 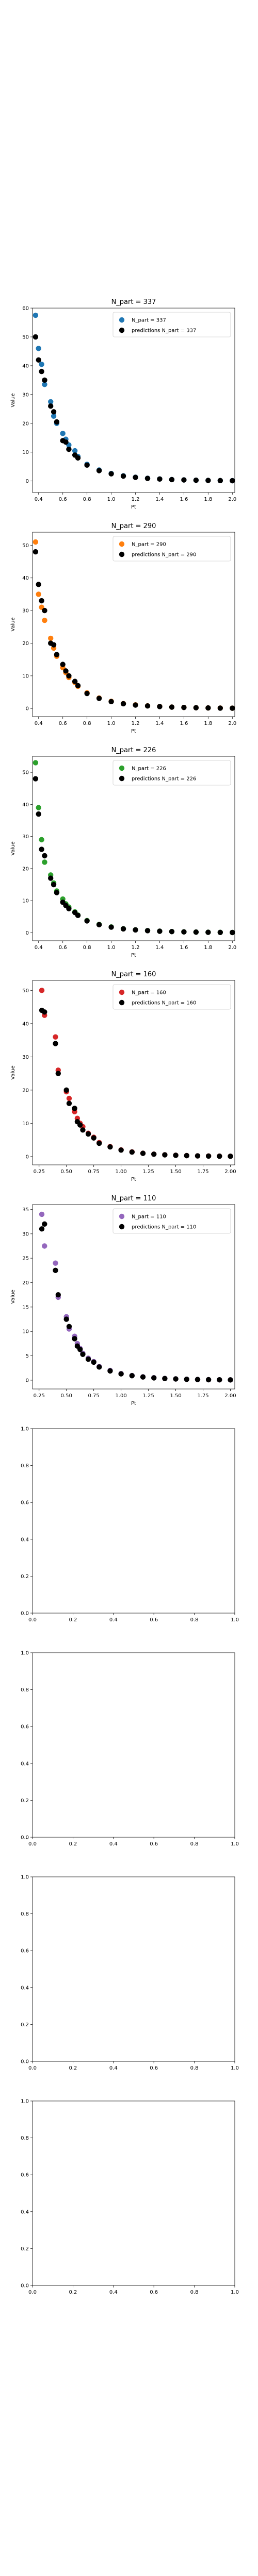 What do you see at coordinates (25, 1540) in the screenshot?
I see `y-tick-label: 0.4` at bounding box center [25, 1540].